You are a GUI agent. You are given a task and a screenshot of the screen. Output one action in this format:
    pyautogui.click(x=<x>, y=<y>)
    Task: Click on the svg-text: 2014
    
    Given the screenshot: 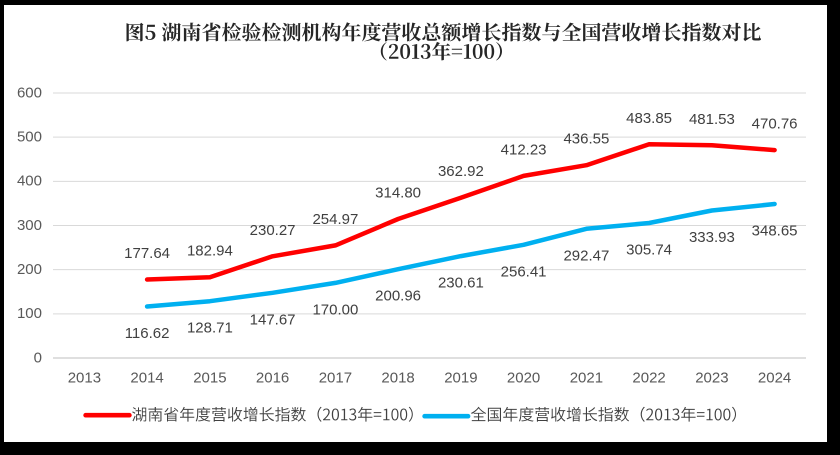 What is the action you would take?
    pyautogui.click(x=146, y=378)
    